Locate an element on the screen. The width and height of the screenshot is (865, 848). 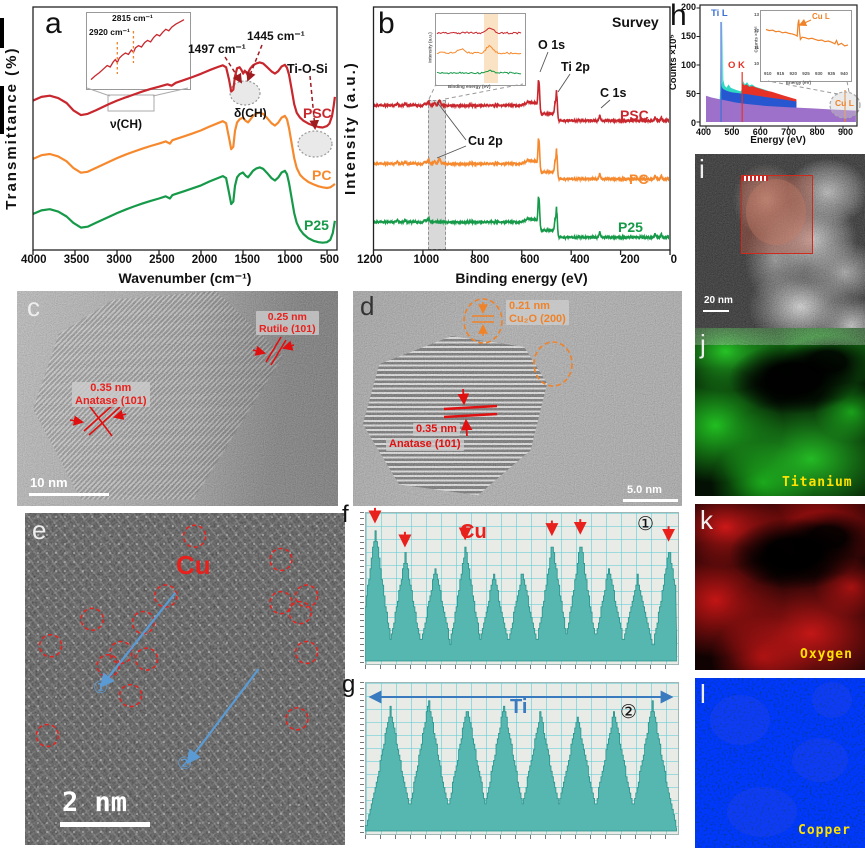
rutile-measure-label: 0.25 nm Rutile (101) is located at coordinates (287, 323).